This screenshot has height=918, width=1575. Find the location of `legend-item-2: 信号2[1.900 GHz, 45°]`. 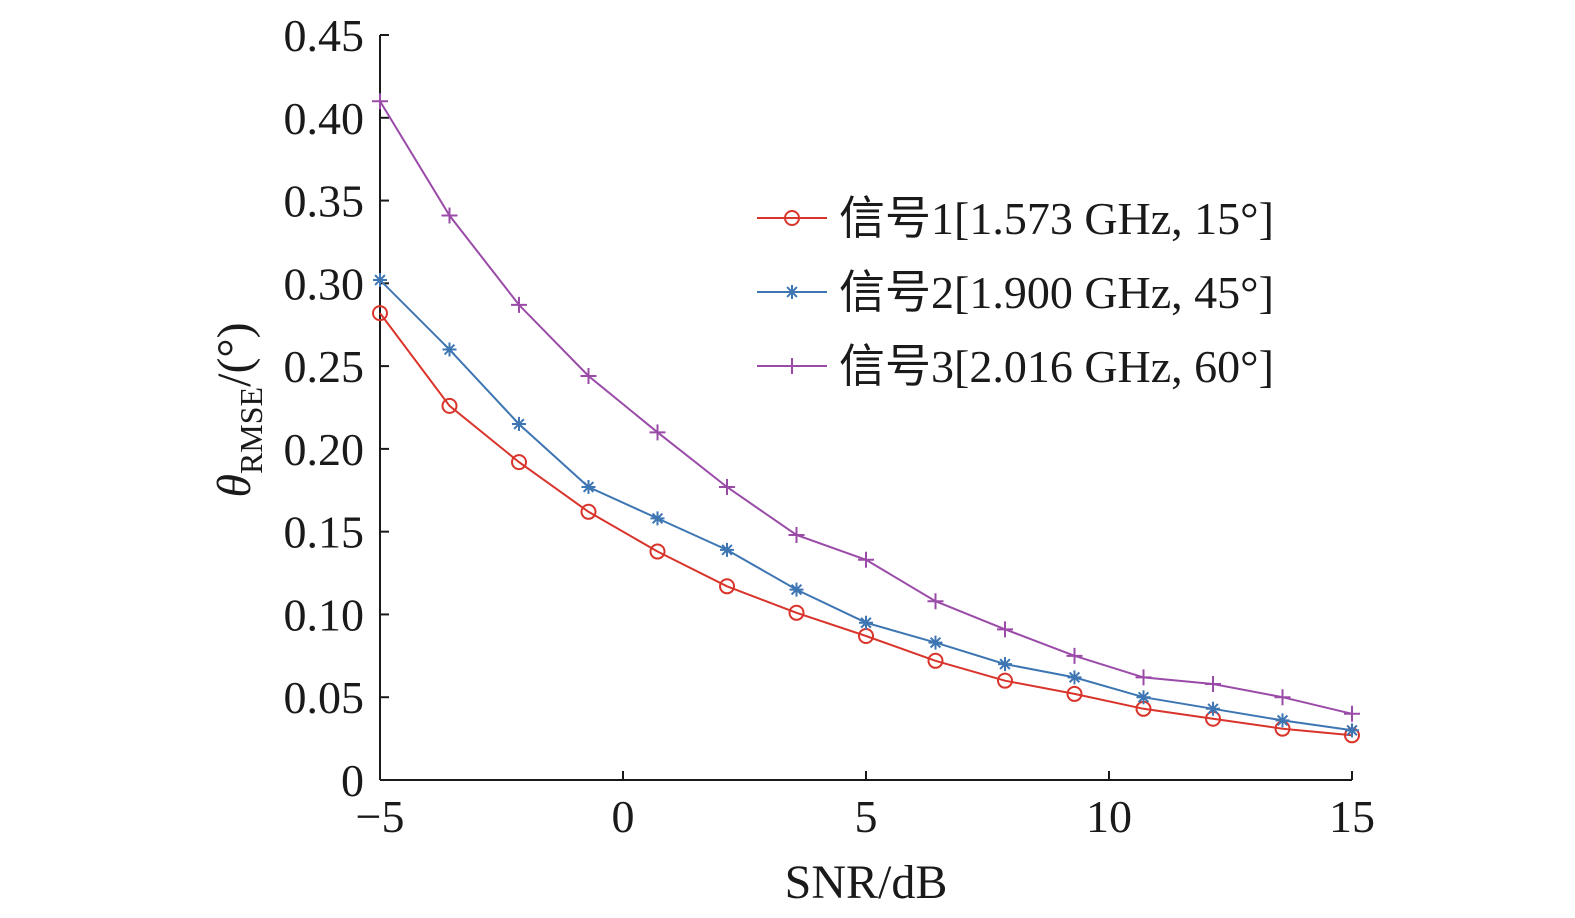

legend-item-2: 信号2[1.900 GHz, 45°] is located at coordinates (1015, 292).